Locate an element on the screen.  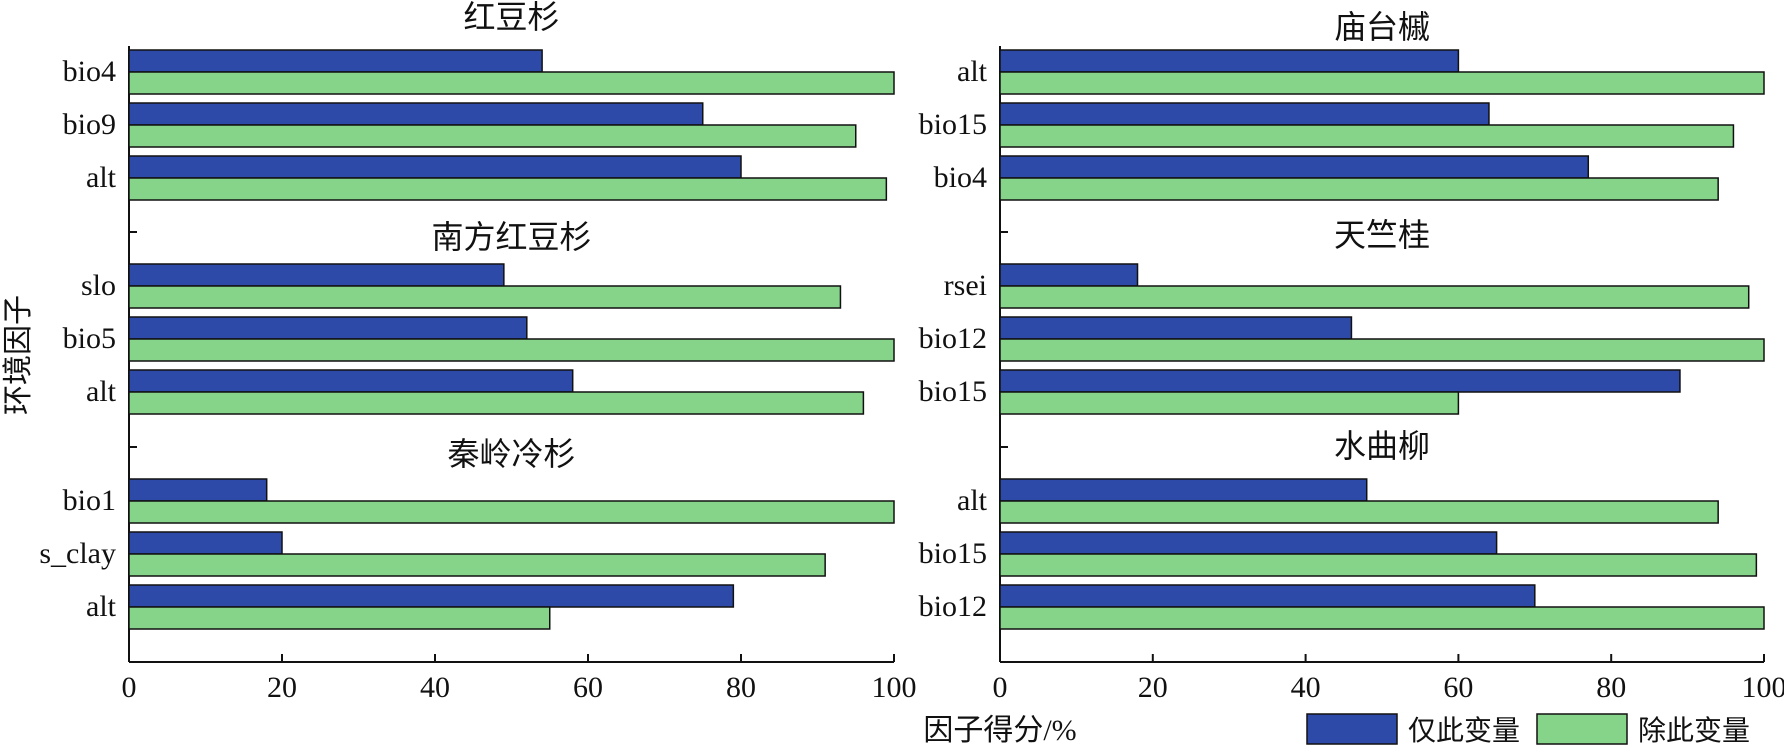
category-label-left-2-1: s_clay is located at coordinates (77, 553).